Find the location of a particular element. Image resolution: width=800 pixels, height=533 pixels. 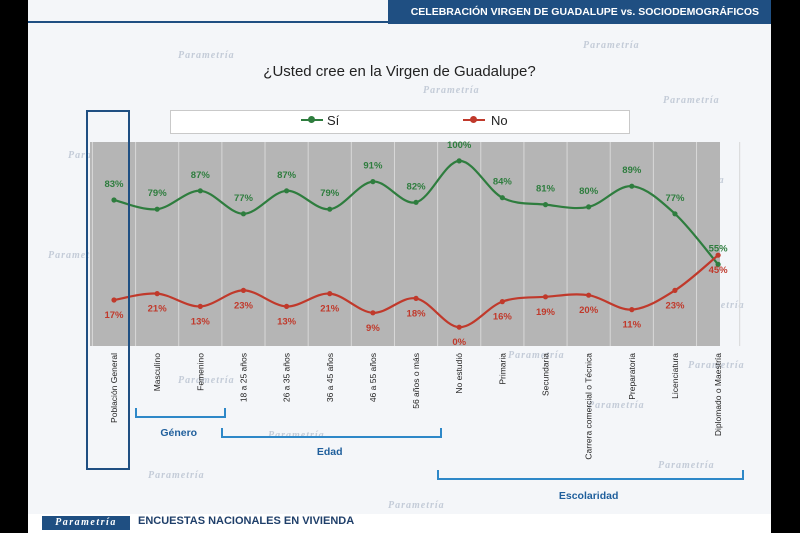

group-label: Escolaridad is located at coordinates (588, 496).